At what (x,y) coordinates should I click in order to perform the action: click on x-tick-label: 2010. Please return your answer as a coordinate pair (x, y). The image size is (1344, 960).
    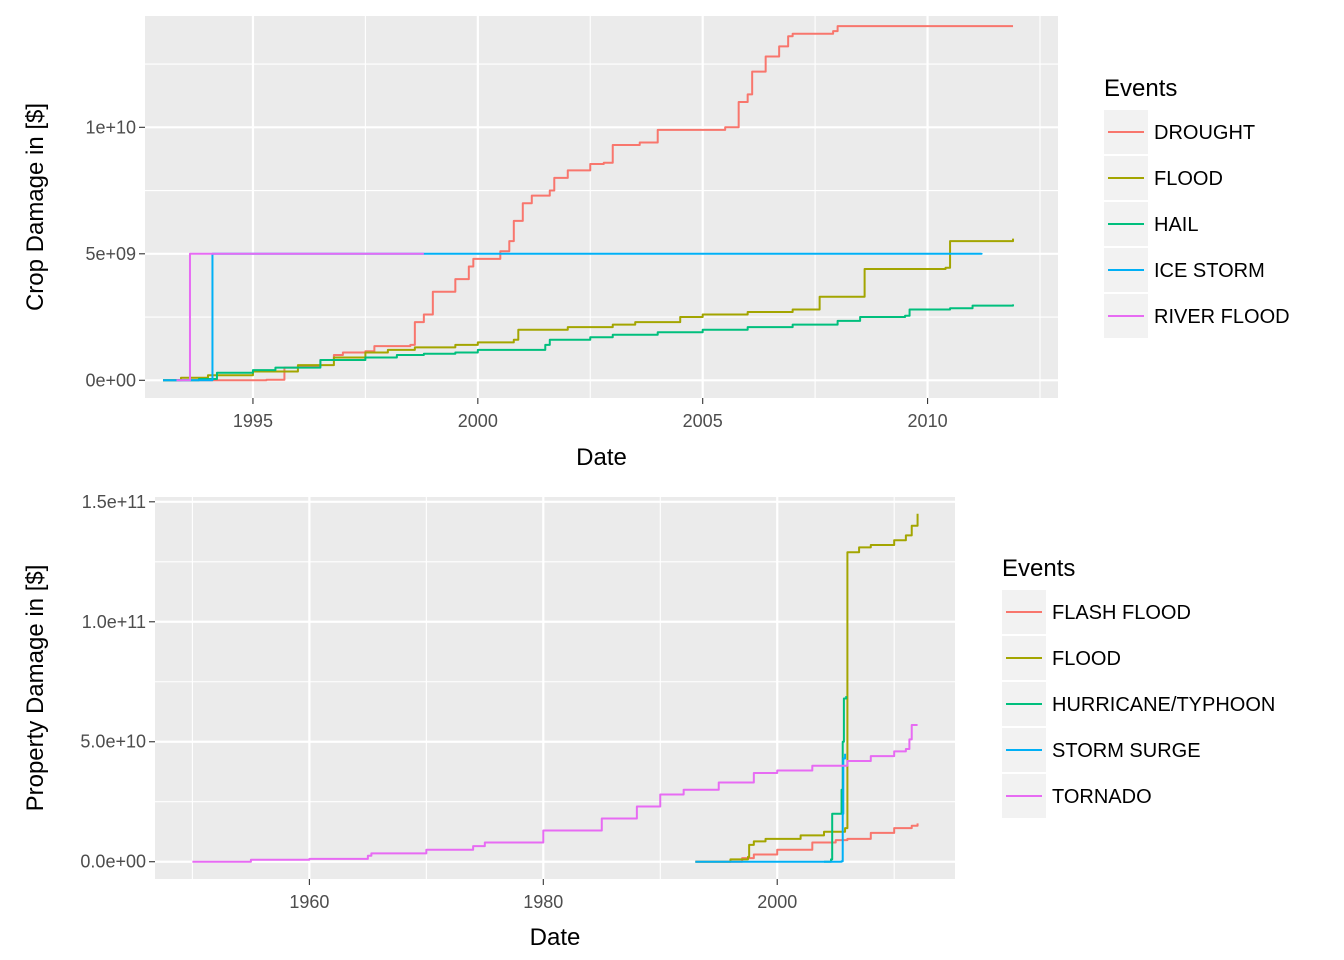
    Looking at the image, I should click on (928, 421).